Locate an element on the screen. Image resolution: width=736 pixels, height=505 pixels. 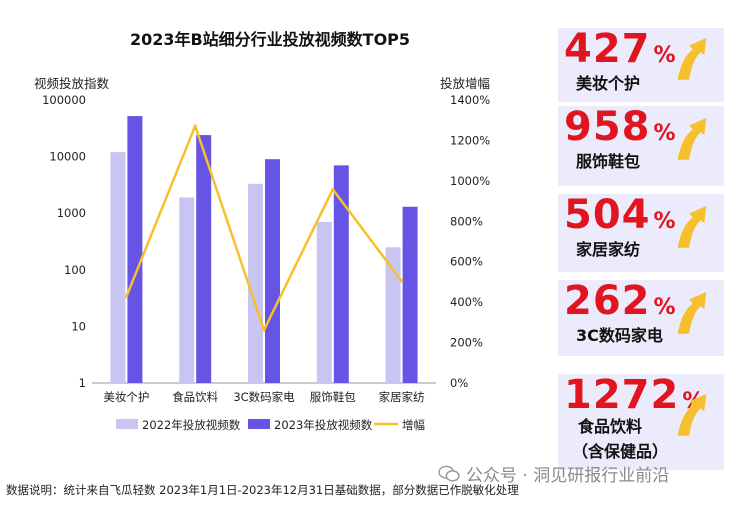
category-label: 3C数码家电 is located at coordinates (264, 397).